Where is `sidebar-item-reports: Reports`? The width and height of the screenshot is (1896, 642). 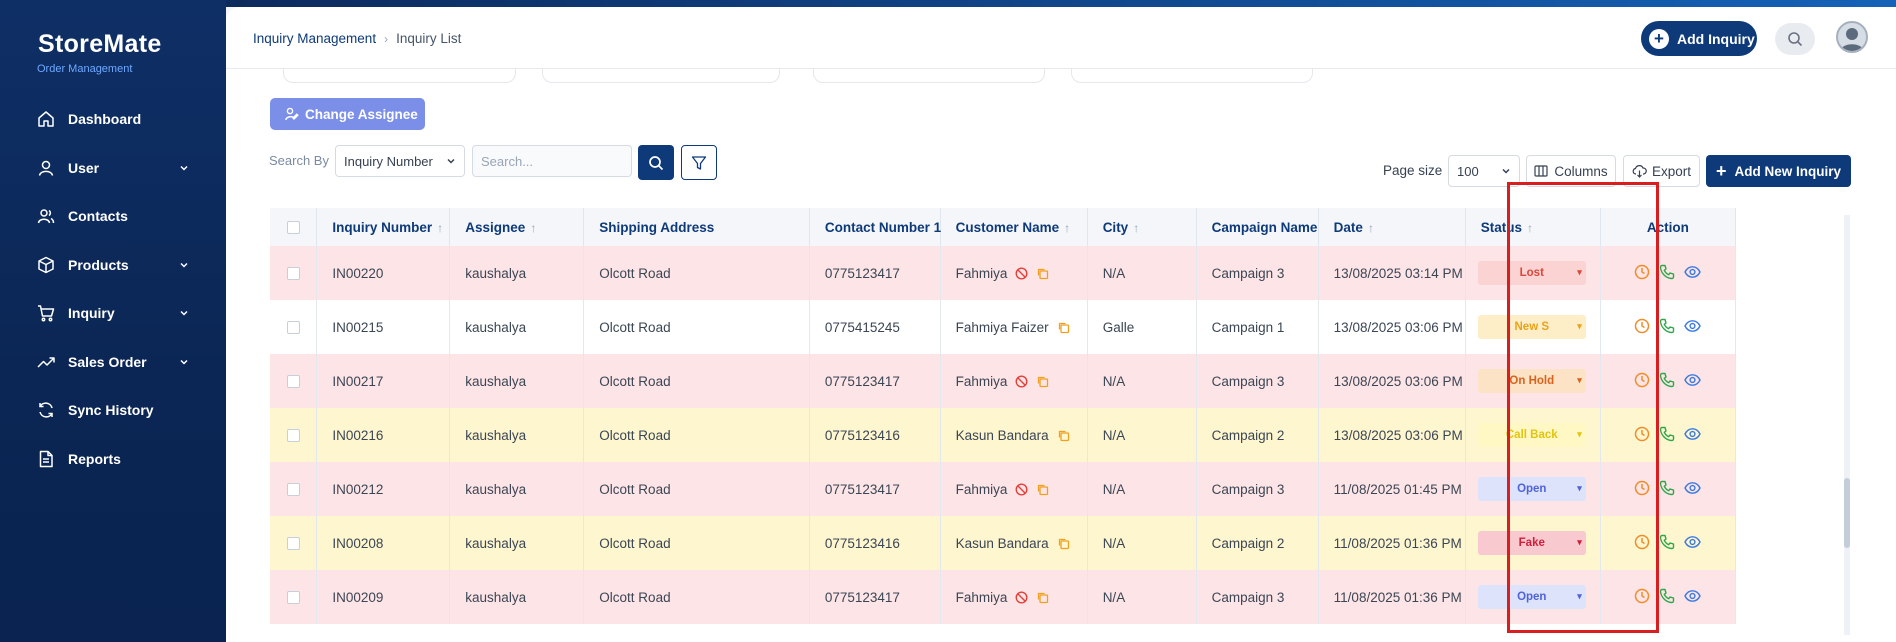
sidebar-item-reports: Reports is located at coordinates (113, 459).